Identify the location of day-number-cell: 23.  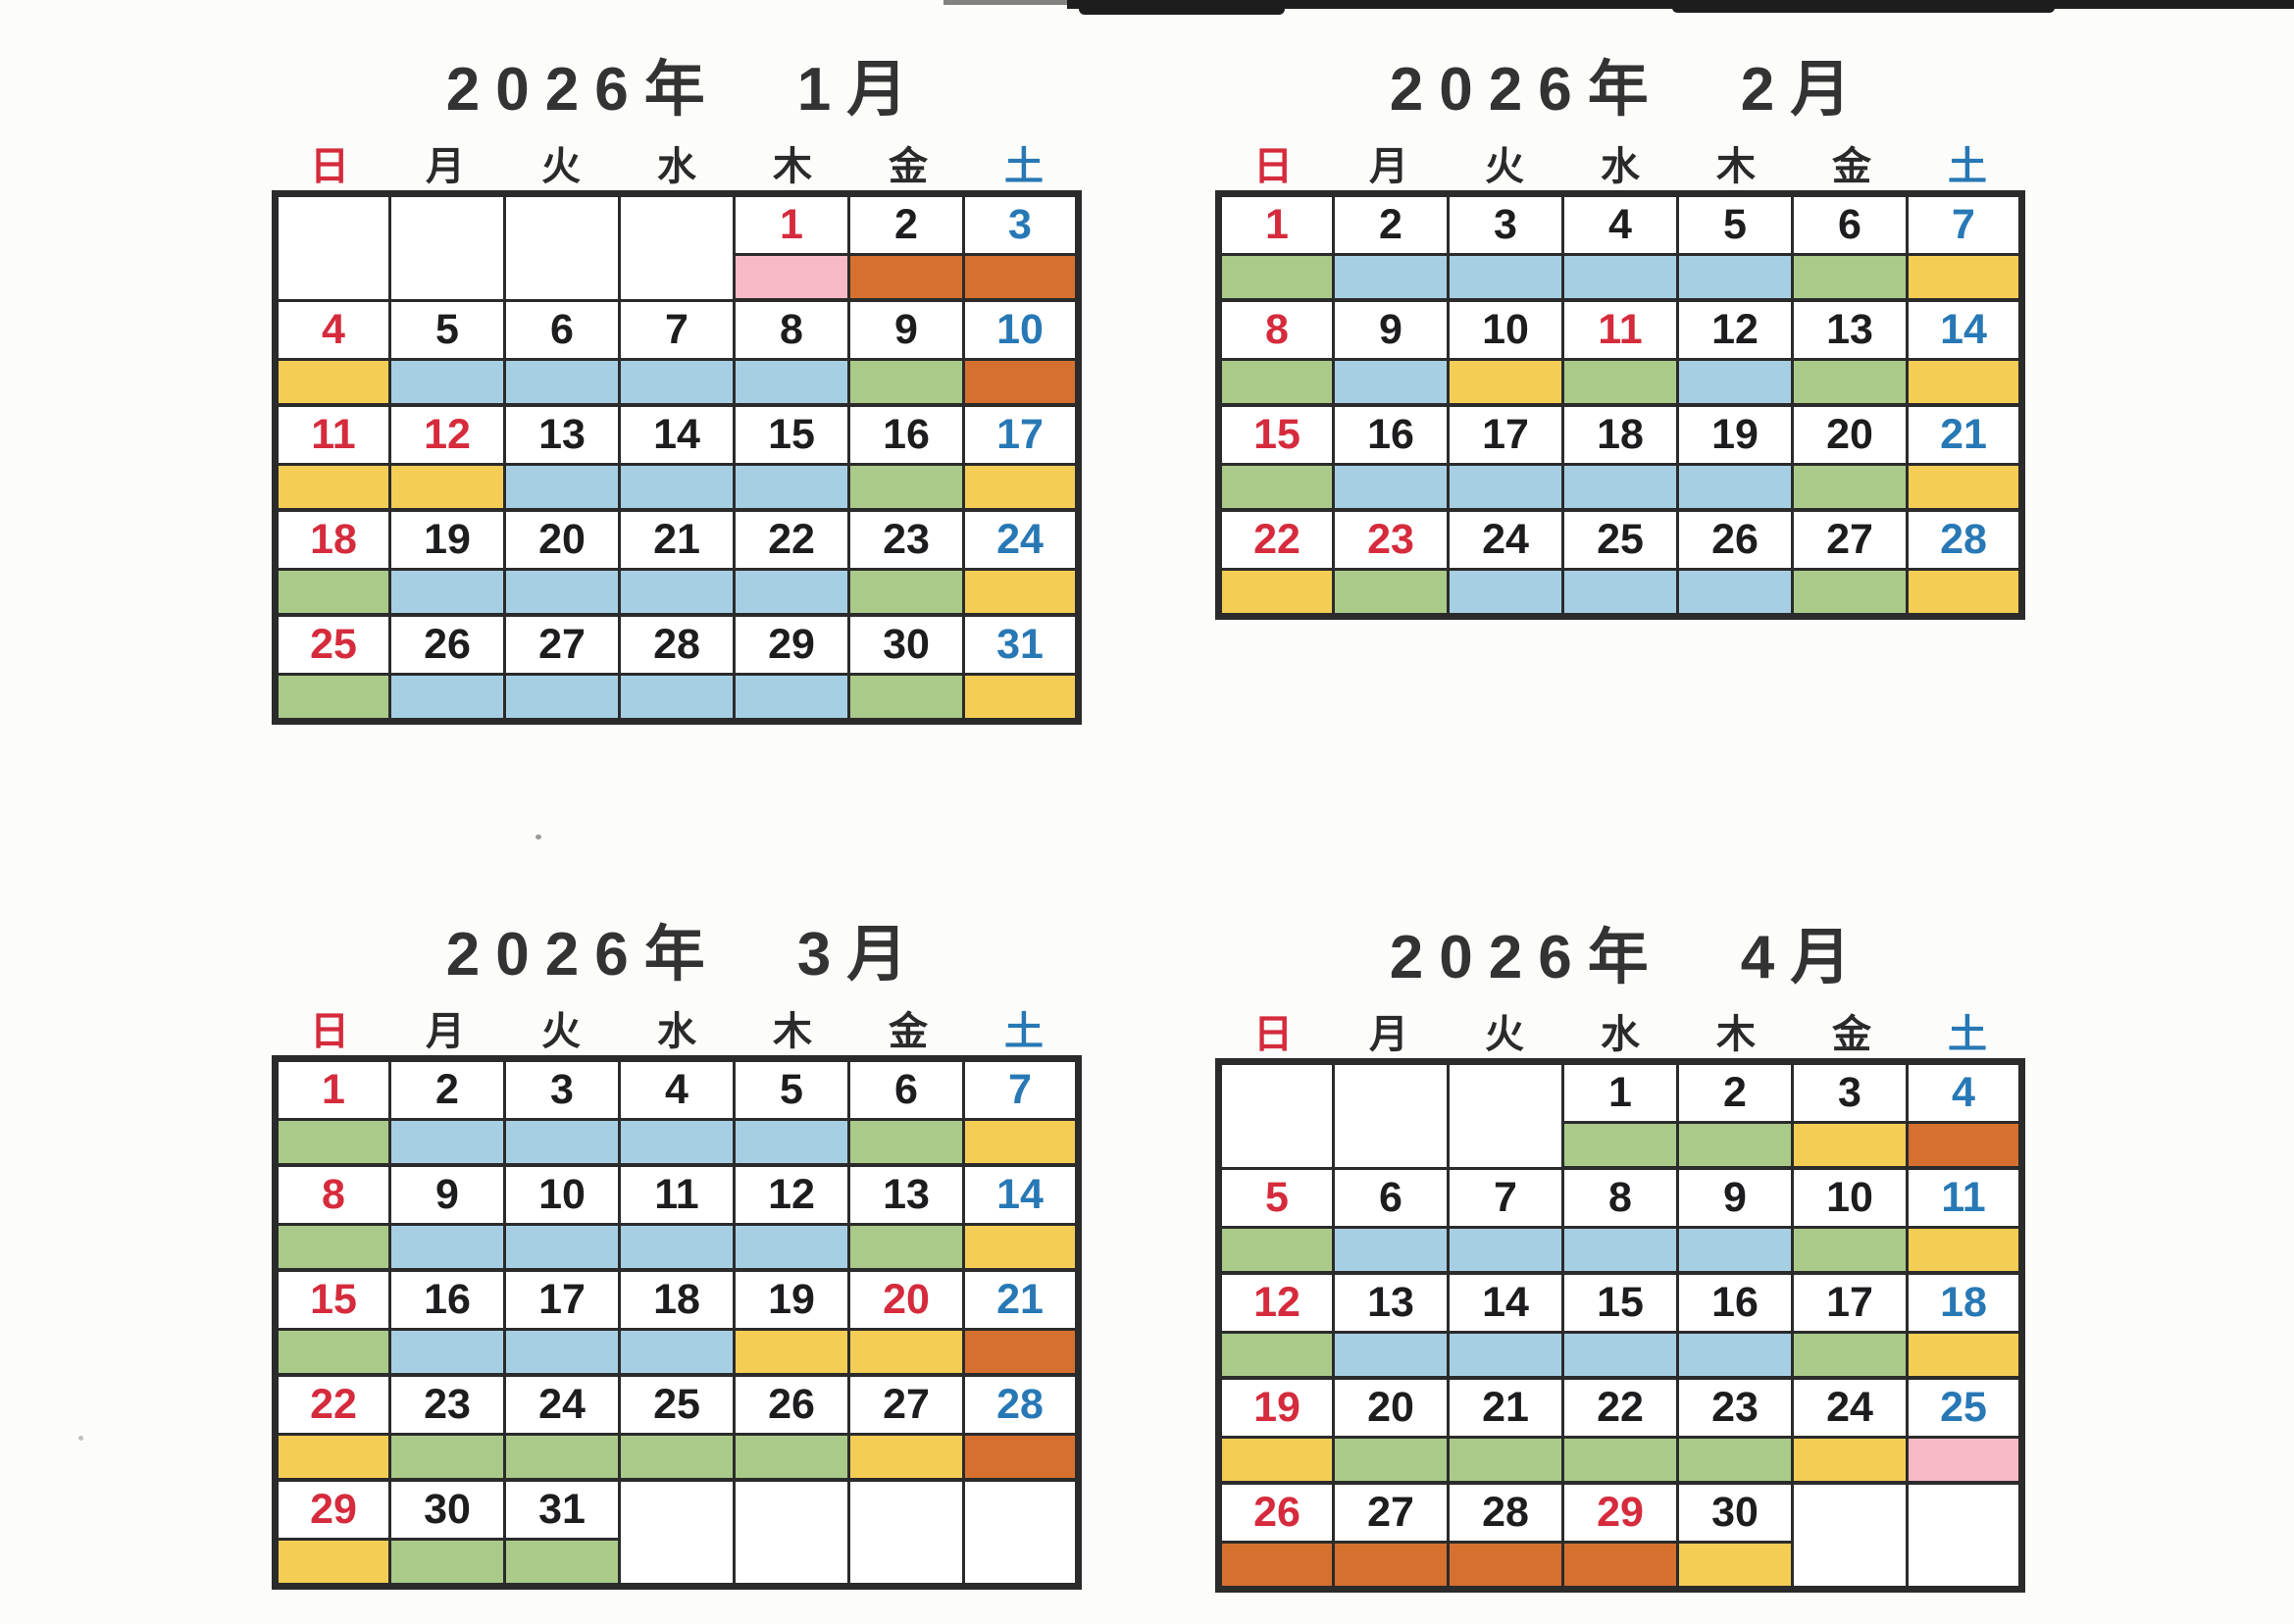
(906, 539).